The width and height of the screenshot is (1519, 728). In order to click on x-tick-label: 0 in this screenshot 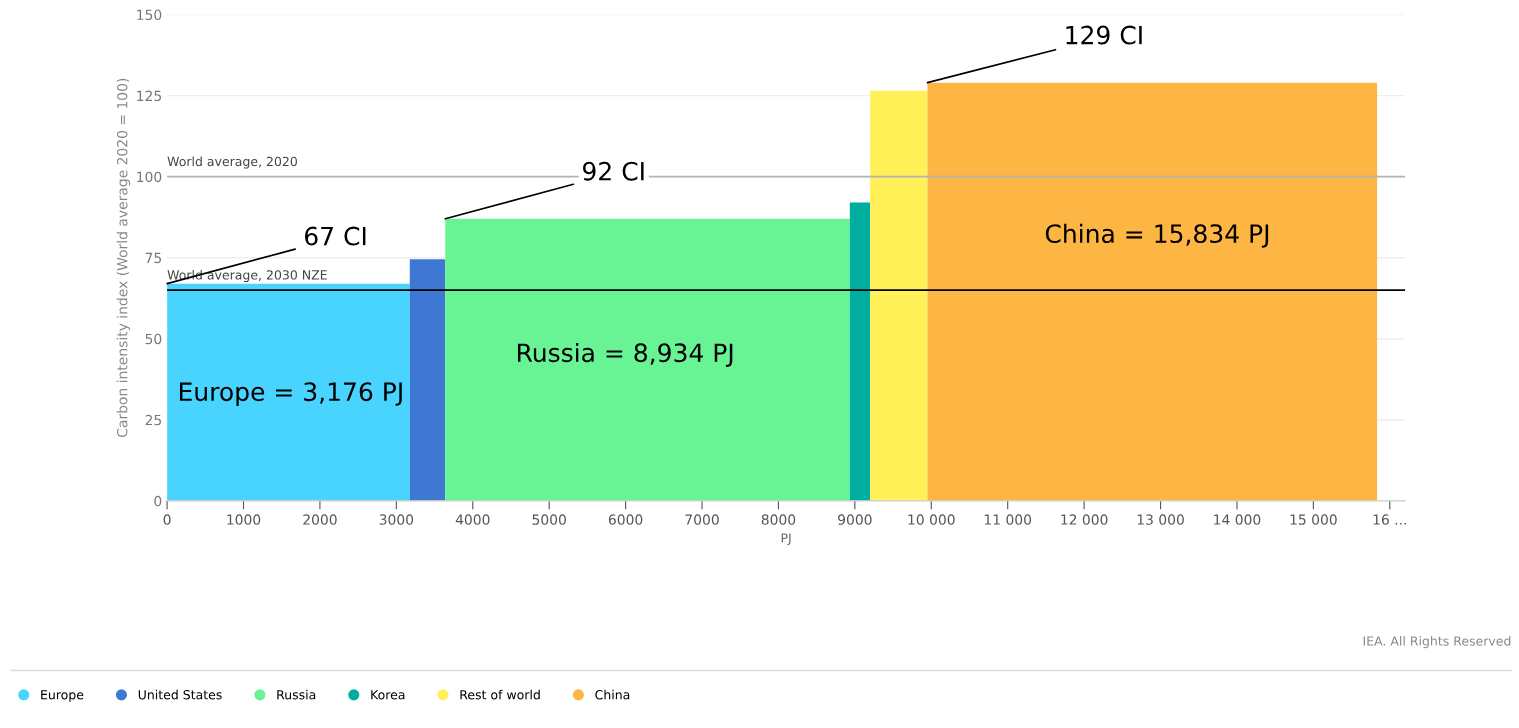, I will do `click(167, 519)`.